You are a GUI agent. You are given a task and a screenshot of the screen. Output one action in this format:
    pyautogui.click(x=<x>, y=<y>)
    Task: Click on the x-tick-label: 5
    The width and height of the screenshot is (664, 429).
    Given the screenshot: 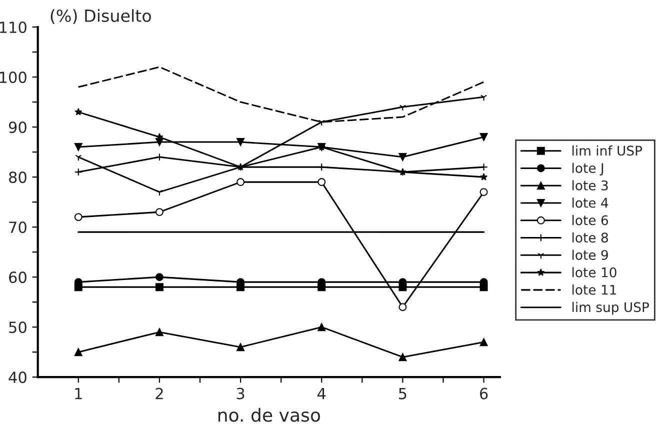 What is the action you would take?
    pyautogui.click(x=402, y=394)
    